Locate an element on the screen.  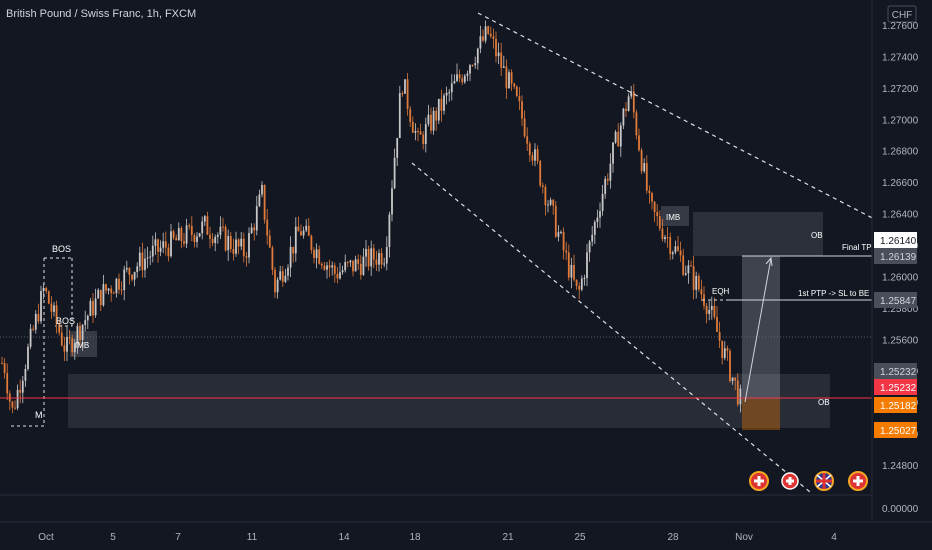
uk-flag-icon is located at coordinates (824, 481).